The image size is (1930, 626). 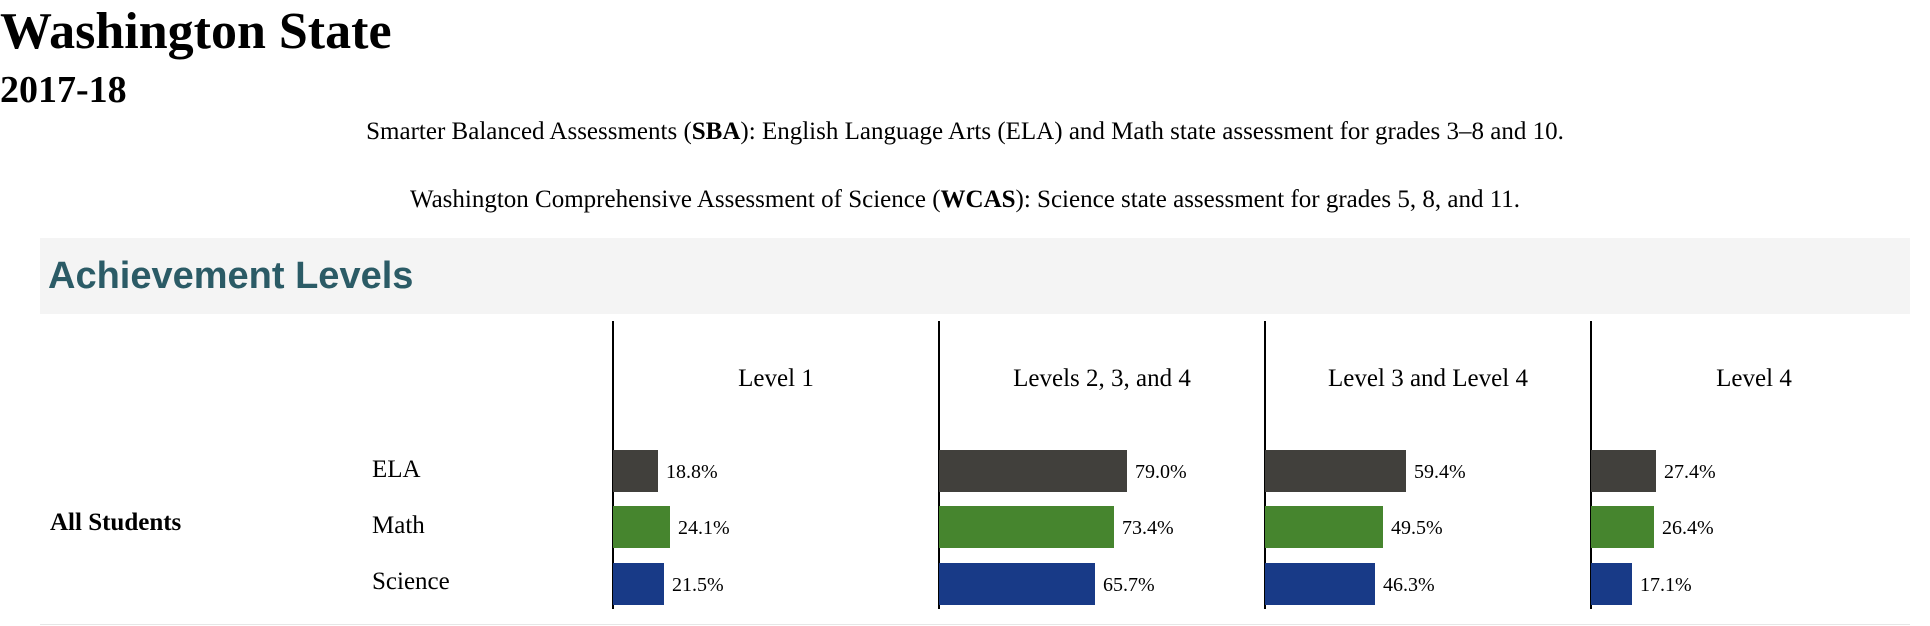 What do you see at coordinates (1409, 585) in the screenshot?
I see `bar-value-label: 46.3%` at bounding box center [1409, 585].